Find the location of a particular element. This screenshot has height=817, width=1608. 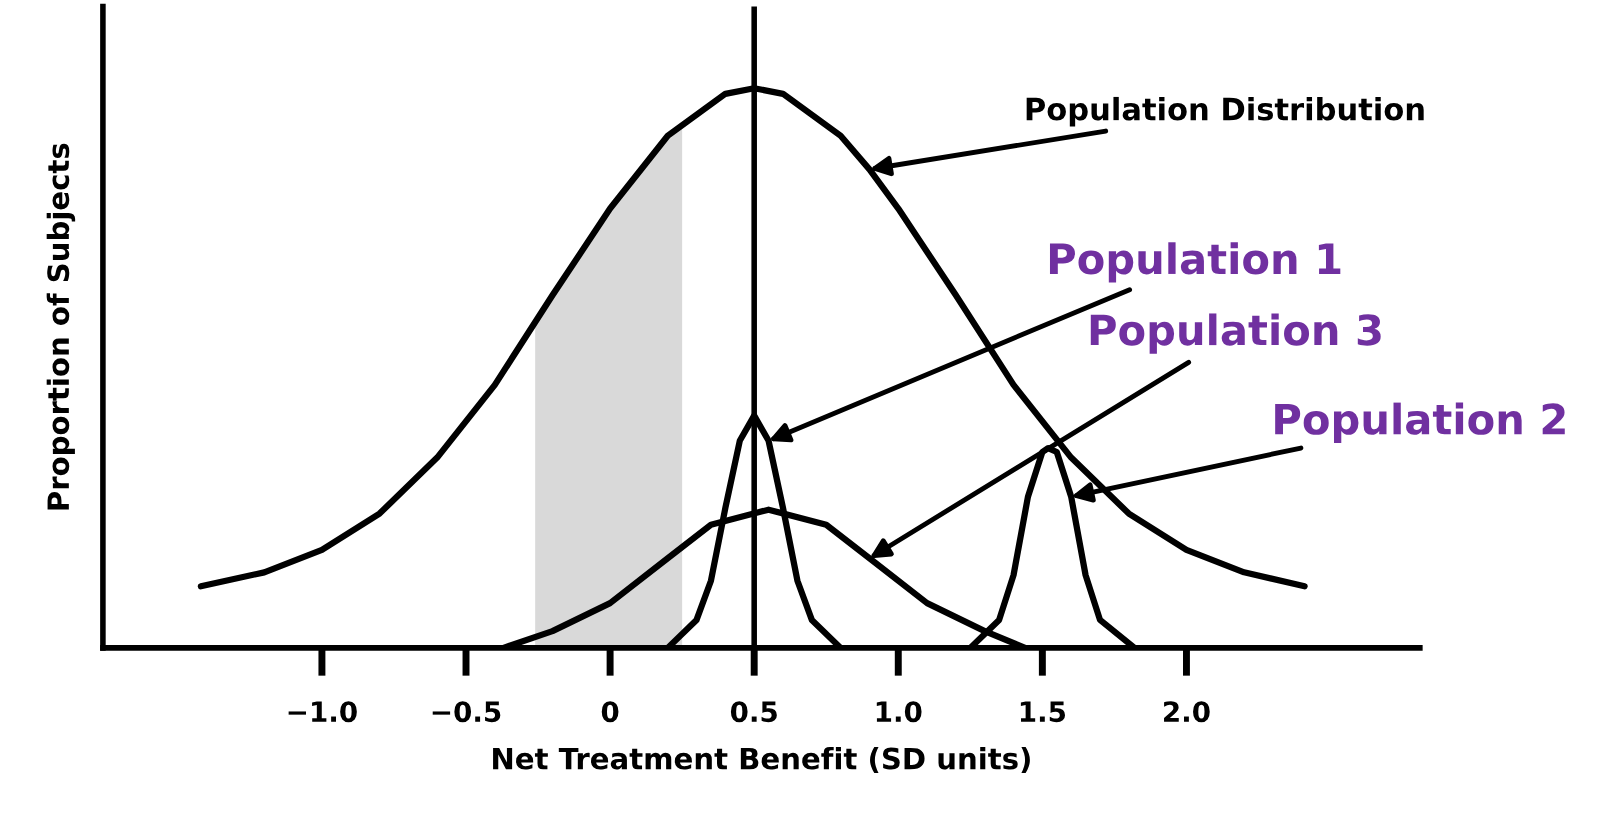

x-axis-title: Net Treatment Benefit (SD units) is located at coordinates (761, 759).